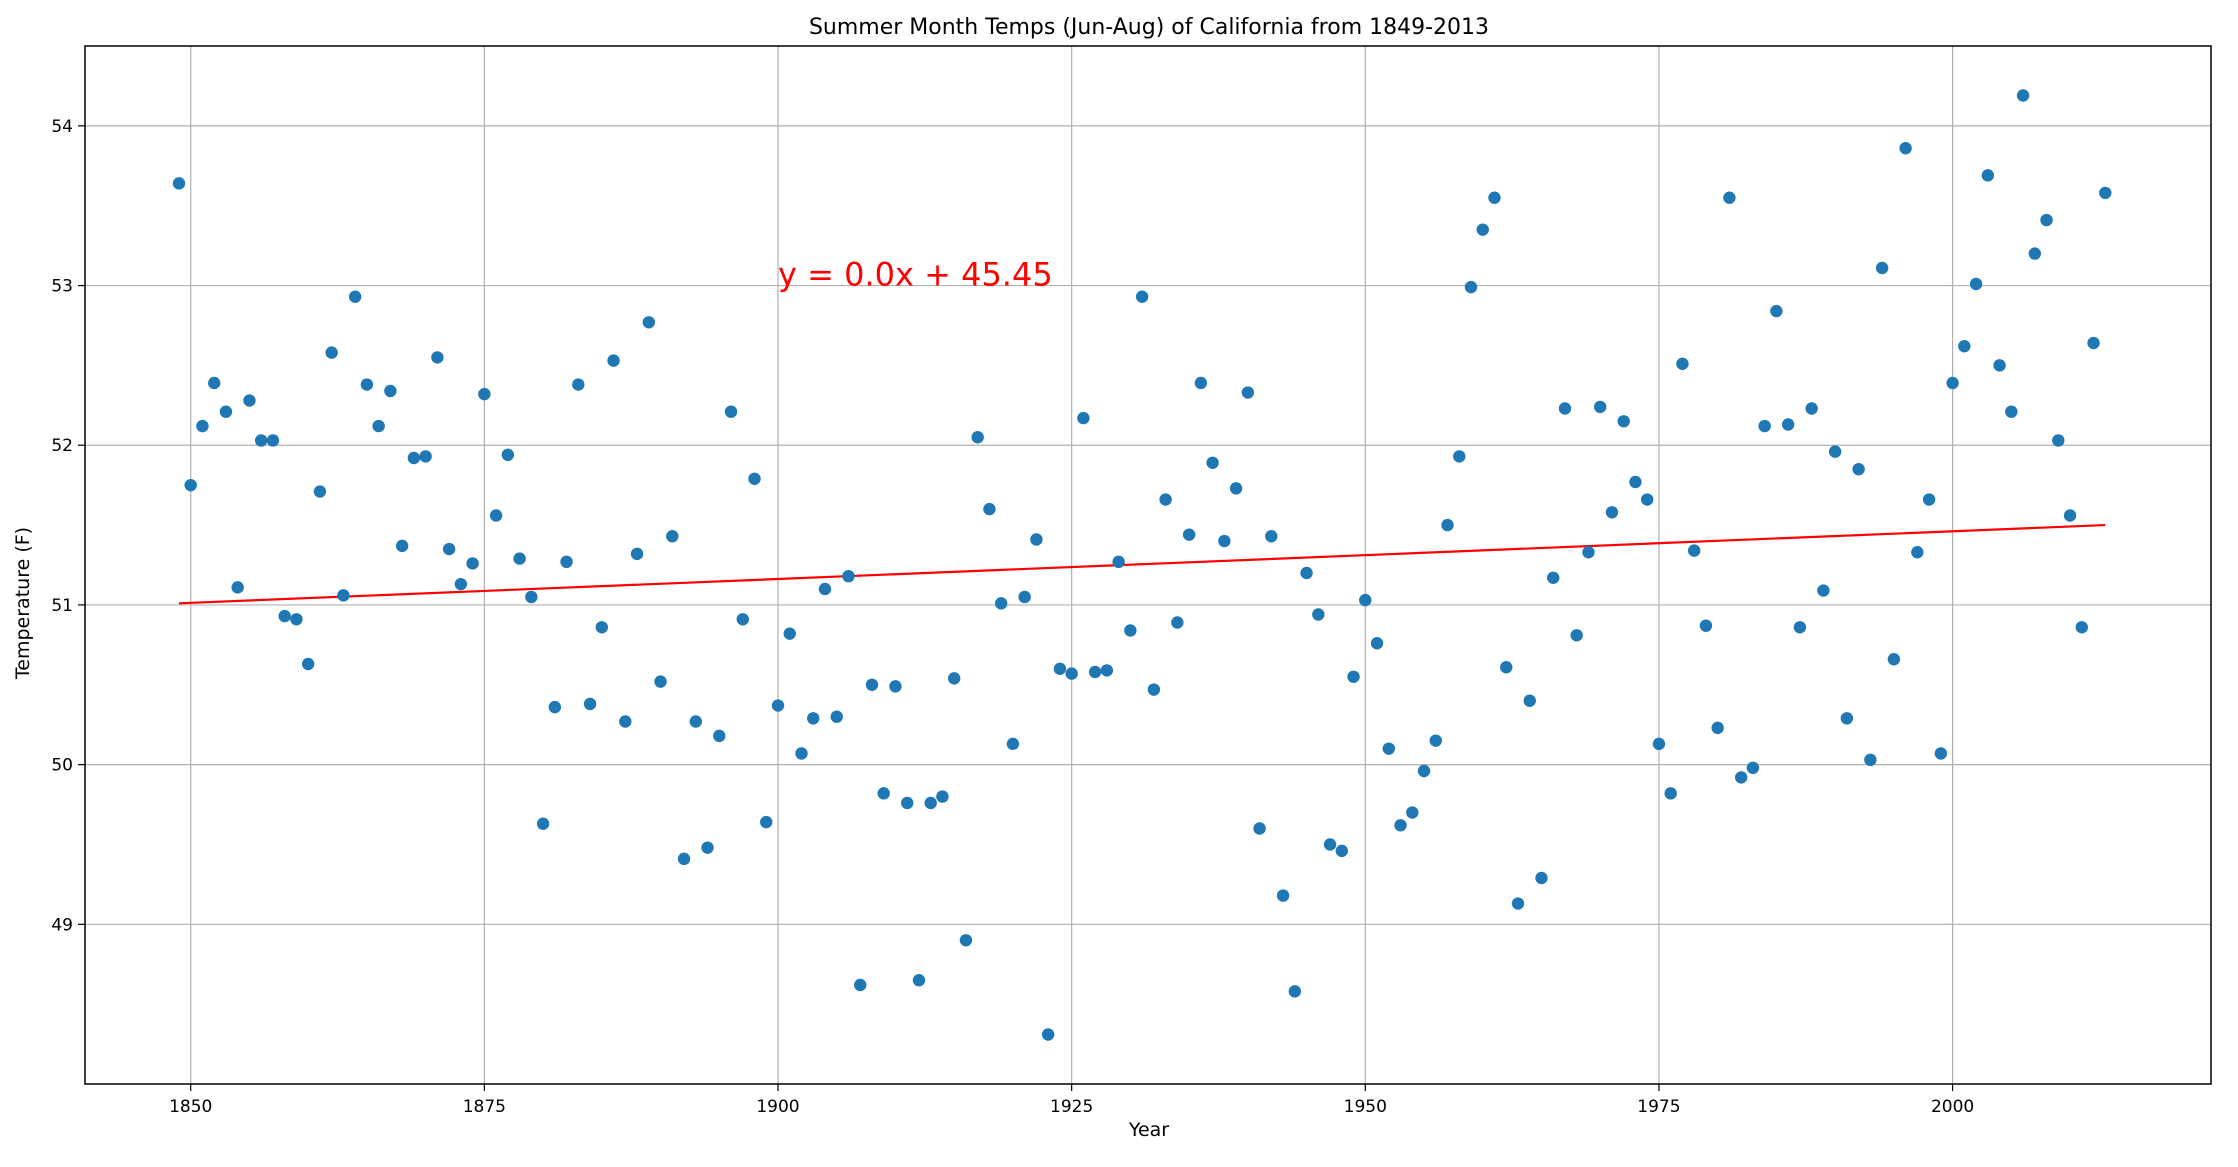 The width and height of the screenshot is (2238, 1167). Describe the element at coordinates (484, 1107) in the screenshot. I see `x-tick-label: 1875` at that location.